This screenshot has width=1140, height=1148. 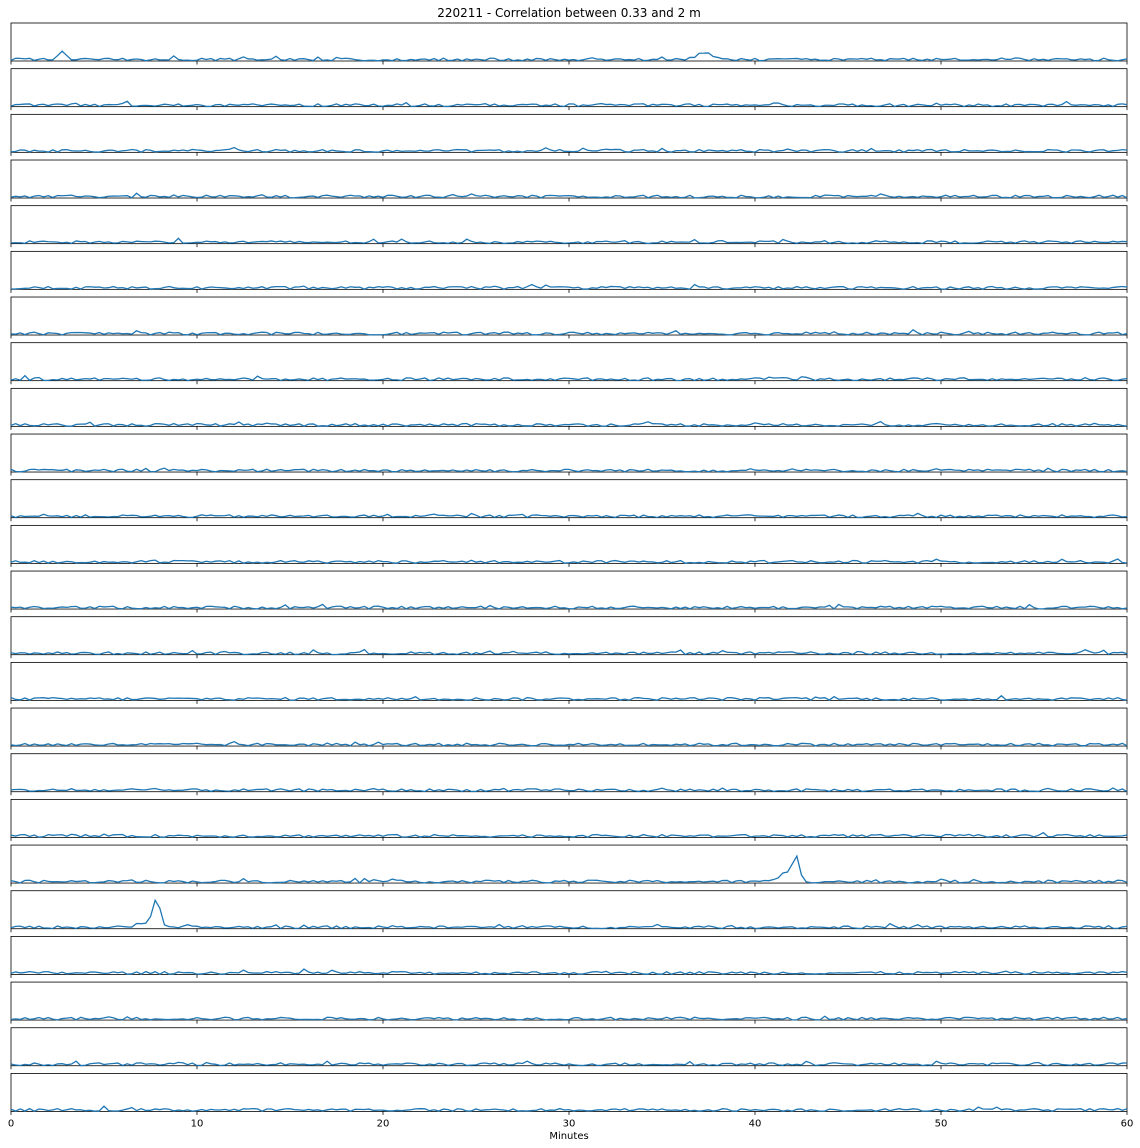 I want to click on x-tick-label: 30, so click(x=569, y=1123).